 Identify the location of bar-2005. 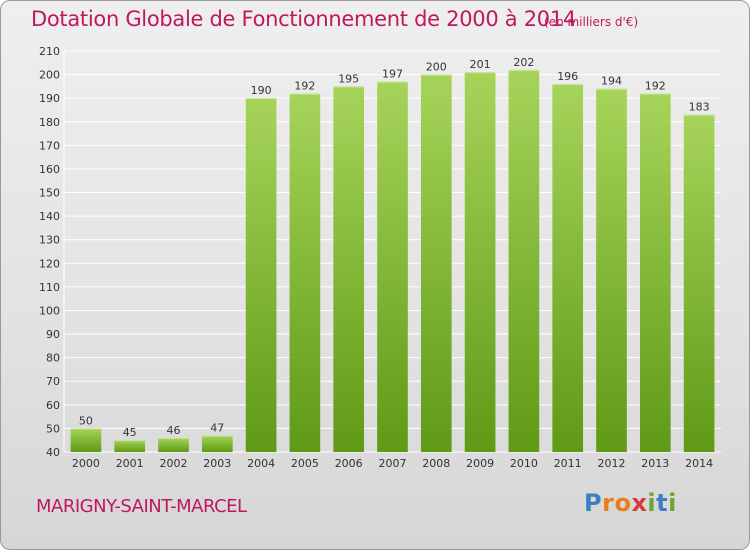
(305, 272).